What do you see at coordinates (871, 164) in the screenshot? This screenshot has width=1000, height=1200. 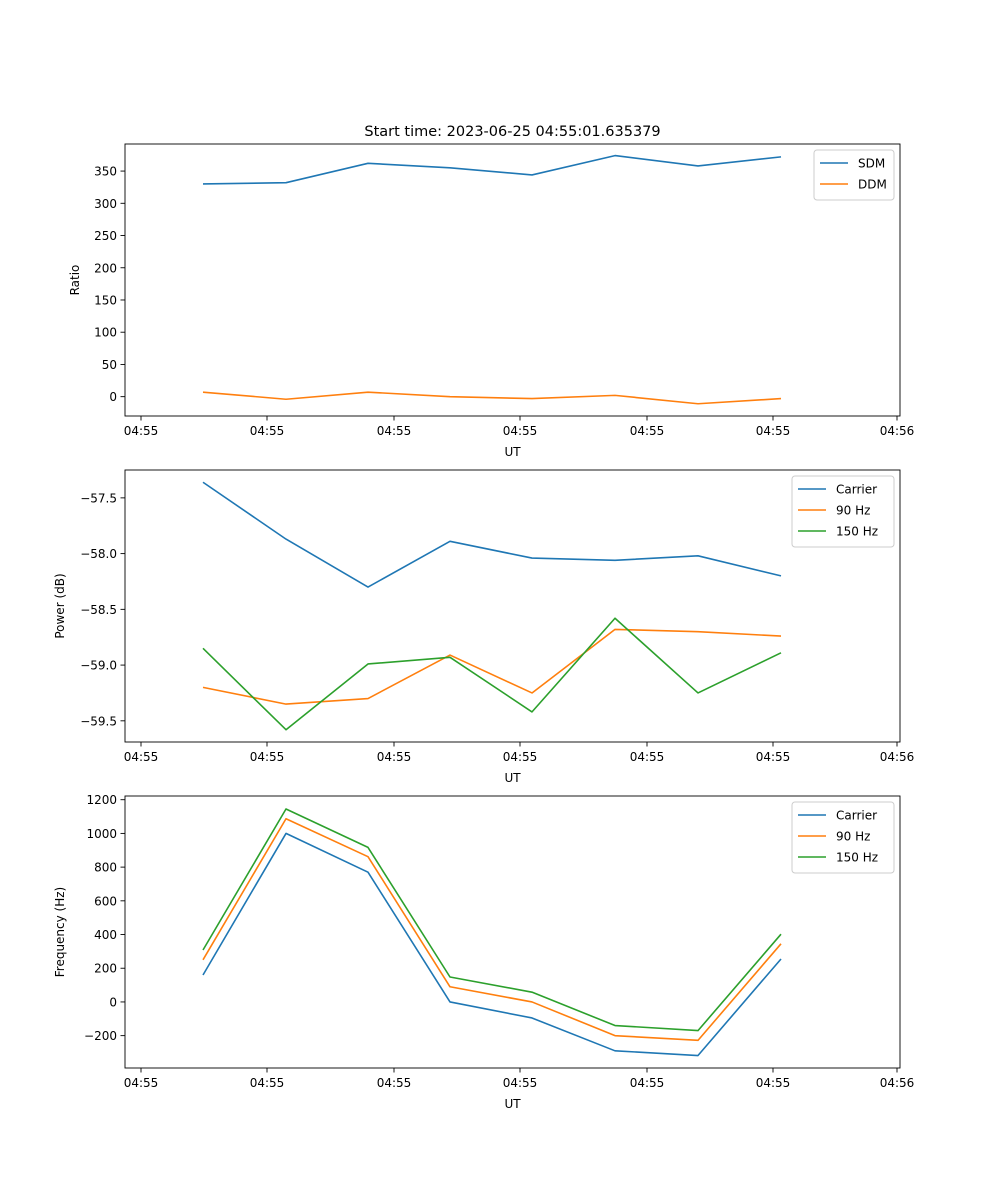 I see `legend-label: SDM` at bounding box center [871, 164].